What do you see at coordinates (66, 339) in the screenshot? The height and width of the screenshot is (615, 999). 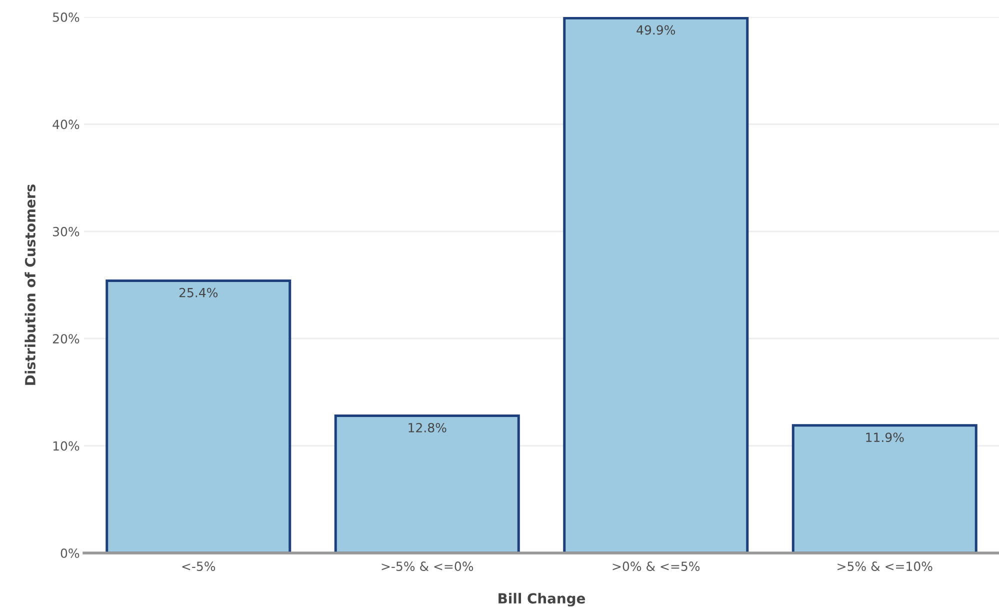 I see `y-tick-label: 20%` at bounding box center [66, 339].